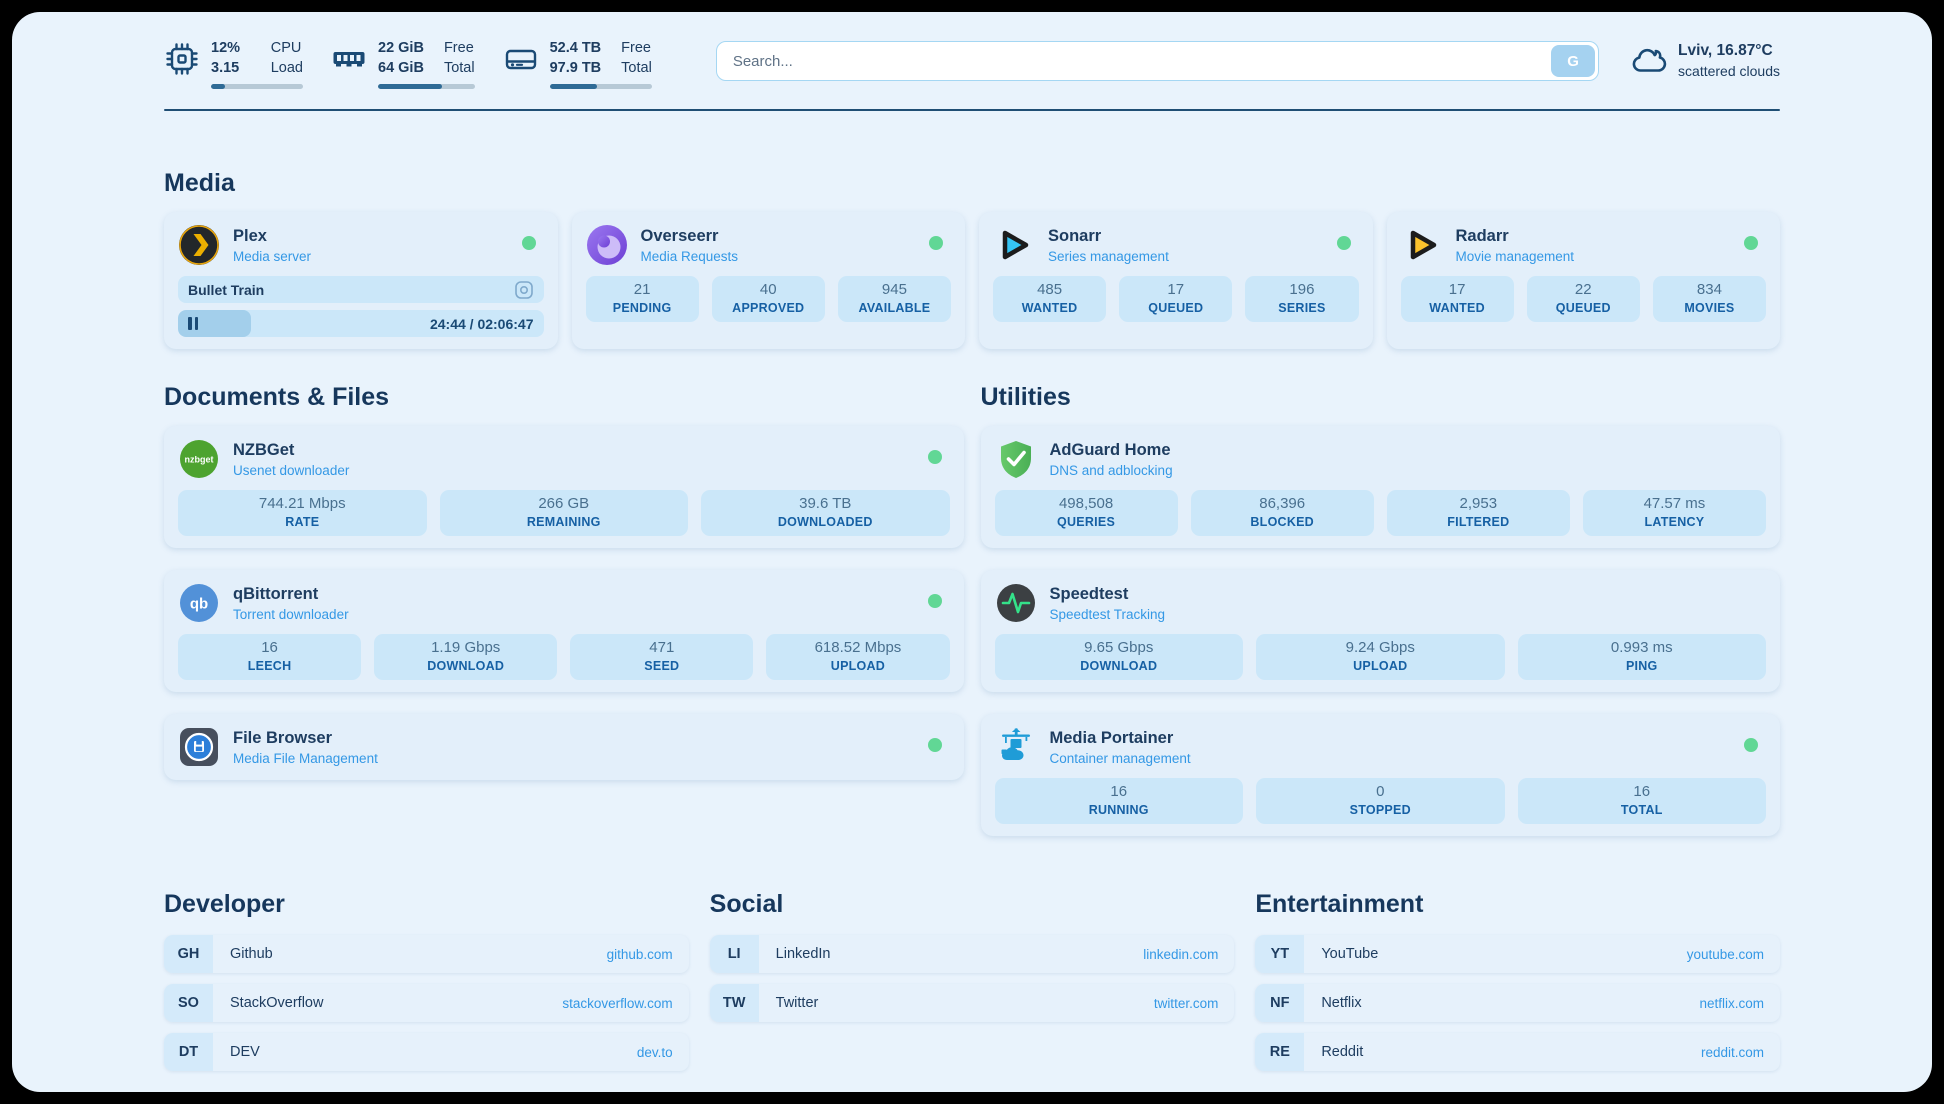 This screenshot has width=1944, height=1104. What do you see at coordinates (1573, 61) in the screenshot?
I see `search-button: G` at bounding box center [1573, 61].